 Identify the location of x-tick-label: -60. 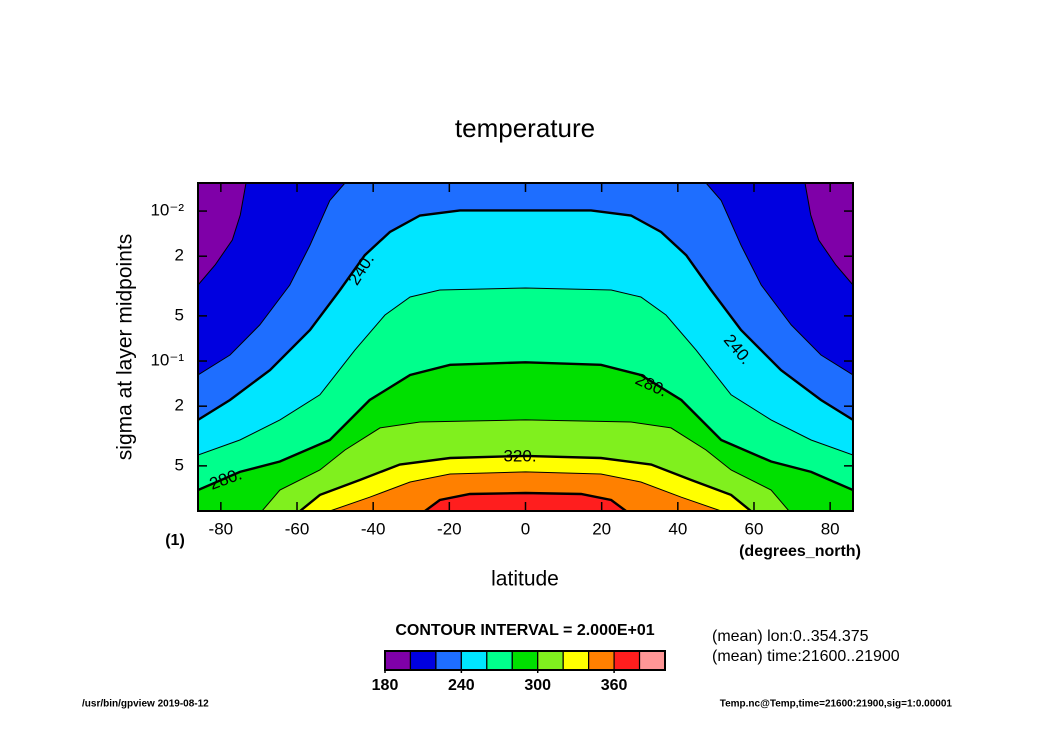
(297, 528).